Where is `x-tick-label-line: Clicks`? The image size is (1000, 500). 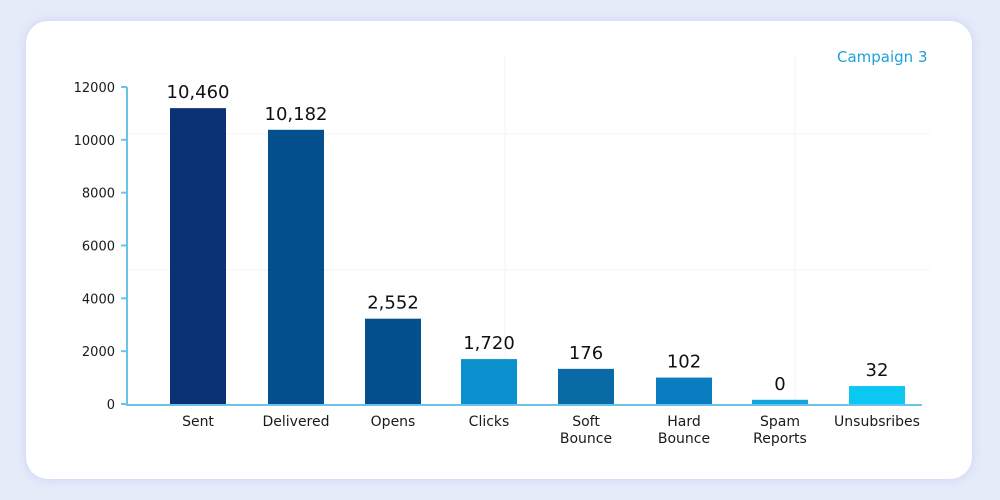 x-tick-label-line: Clicks is located at coordinates (489, 422).